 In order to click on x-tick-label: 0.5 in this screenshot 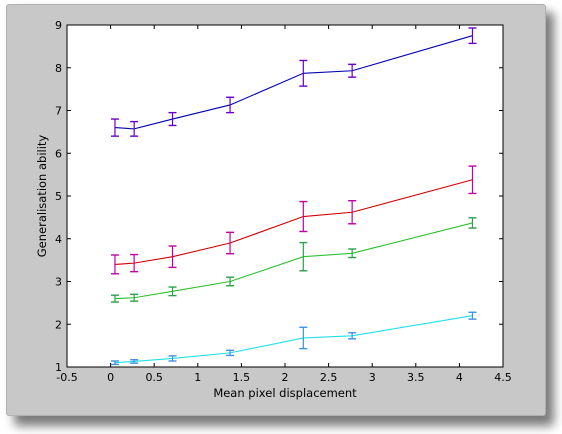, I will do `click(154, 377)`.